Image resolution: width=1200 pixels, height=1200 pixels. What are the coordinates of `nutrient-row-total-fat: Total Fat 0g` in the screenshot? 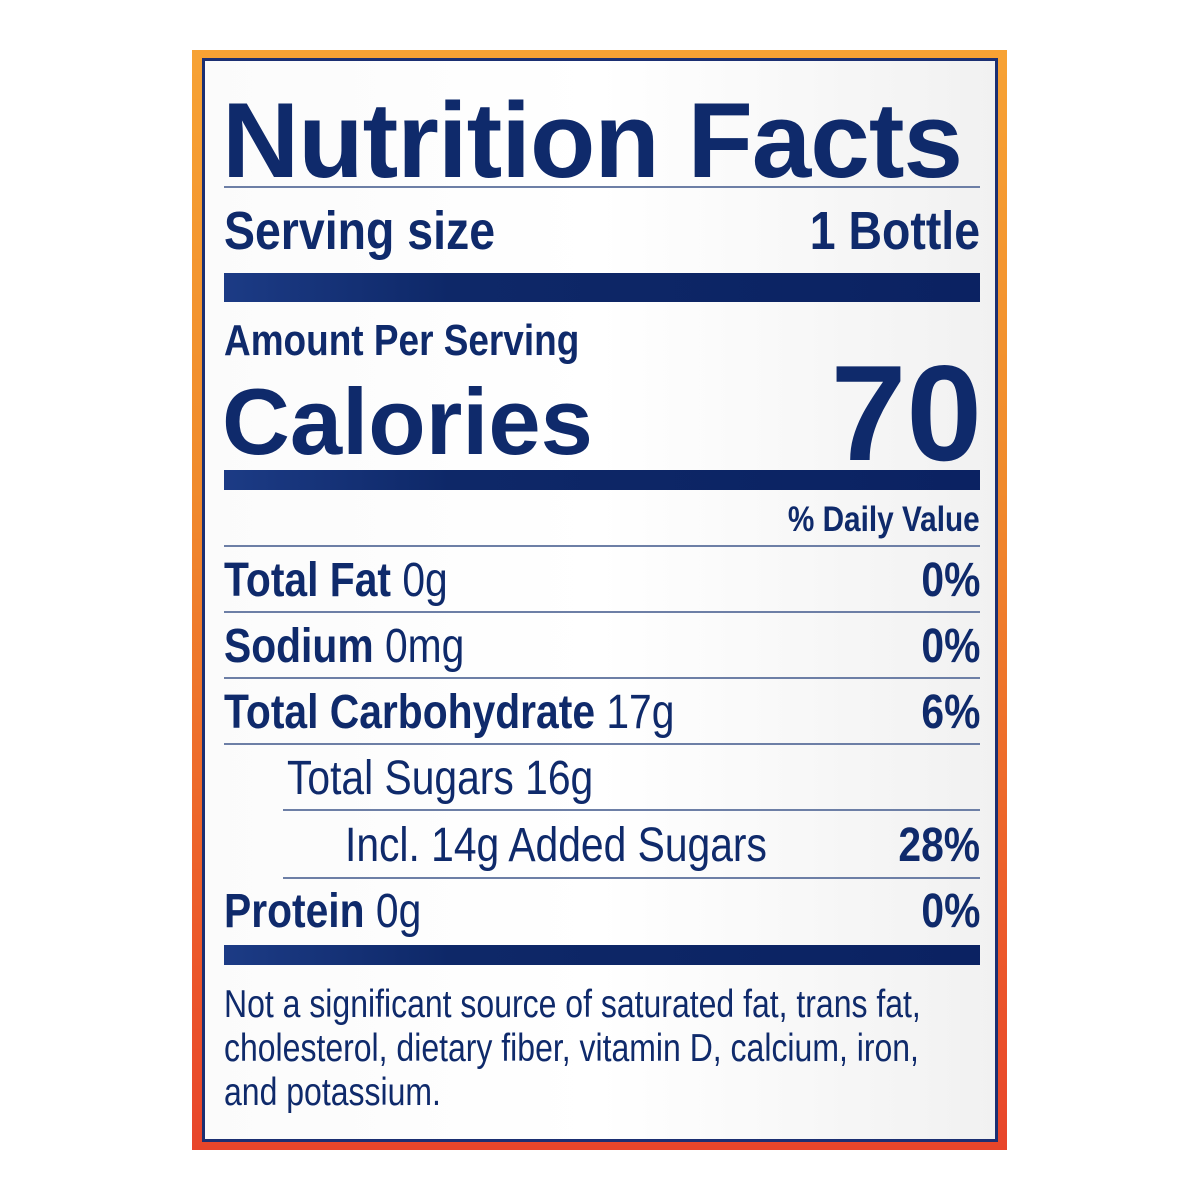 It's located at (336, 580).